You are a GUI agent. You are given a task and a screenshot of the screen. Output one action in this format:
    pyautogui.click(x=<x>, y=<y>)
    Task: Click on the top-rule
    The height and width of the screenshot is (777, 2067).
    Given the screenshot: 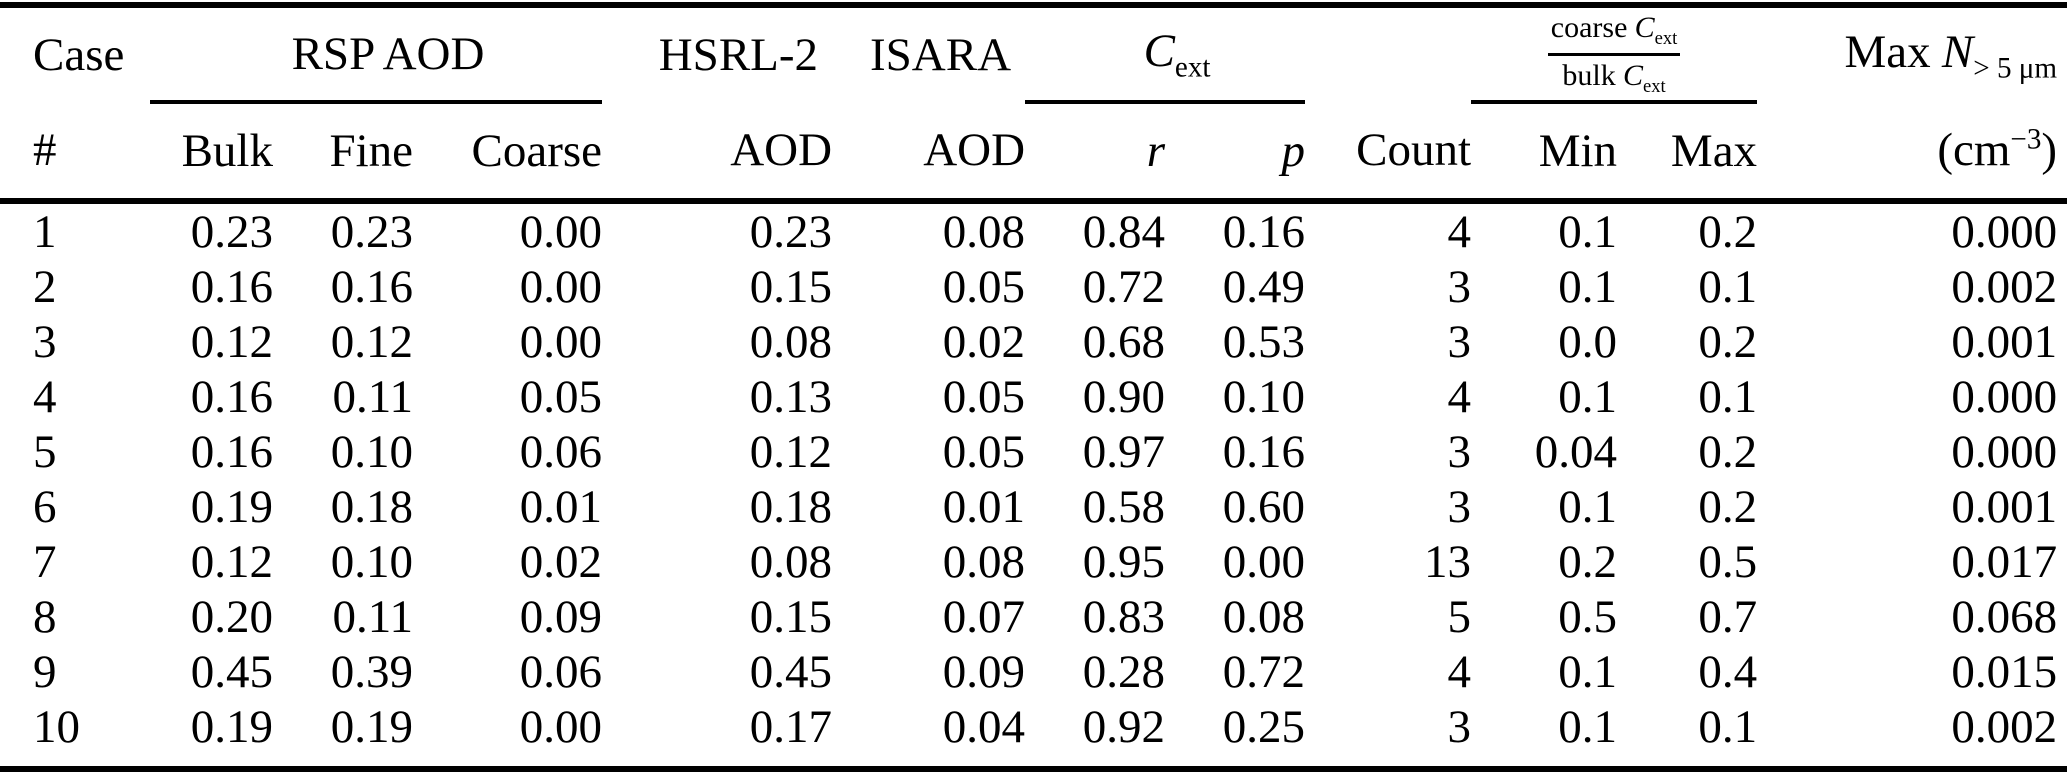 What is the action you would take?
    pyautogui.click(x=1033, y=5)
    